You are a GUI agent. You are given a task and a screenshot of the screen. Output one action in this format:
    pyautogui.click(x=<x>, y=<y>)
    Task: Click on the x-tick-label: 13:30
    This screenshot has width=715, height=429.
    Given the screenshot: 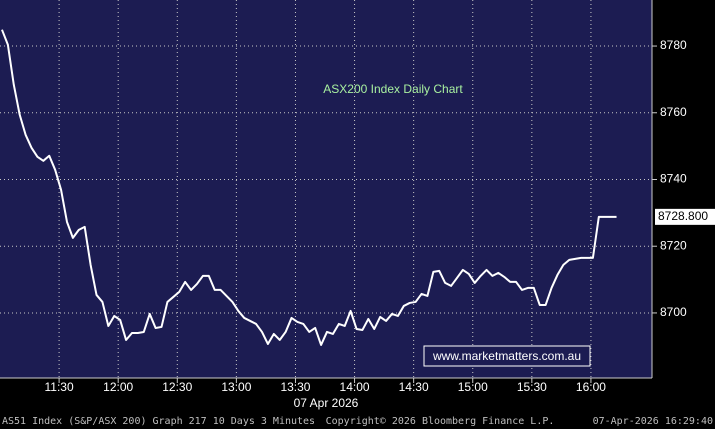 What is the action you would take?
    pyautogui.click(x=295, y=387)
    